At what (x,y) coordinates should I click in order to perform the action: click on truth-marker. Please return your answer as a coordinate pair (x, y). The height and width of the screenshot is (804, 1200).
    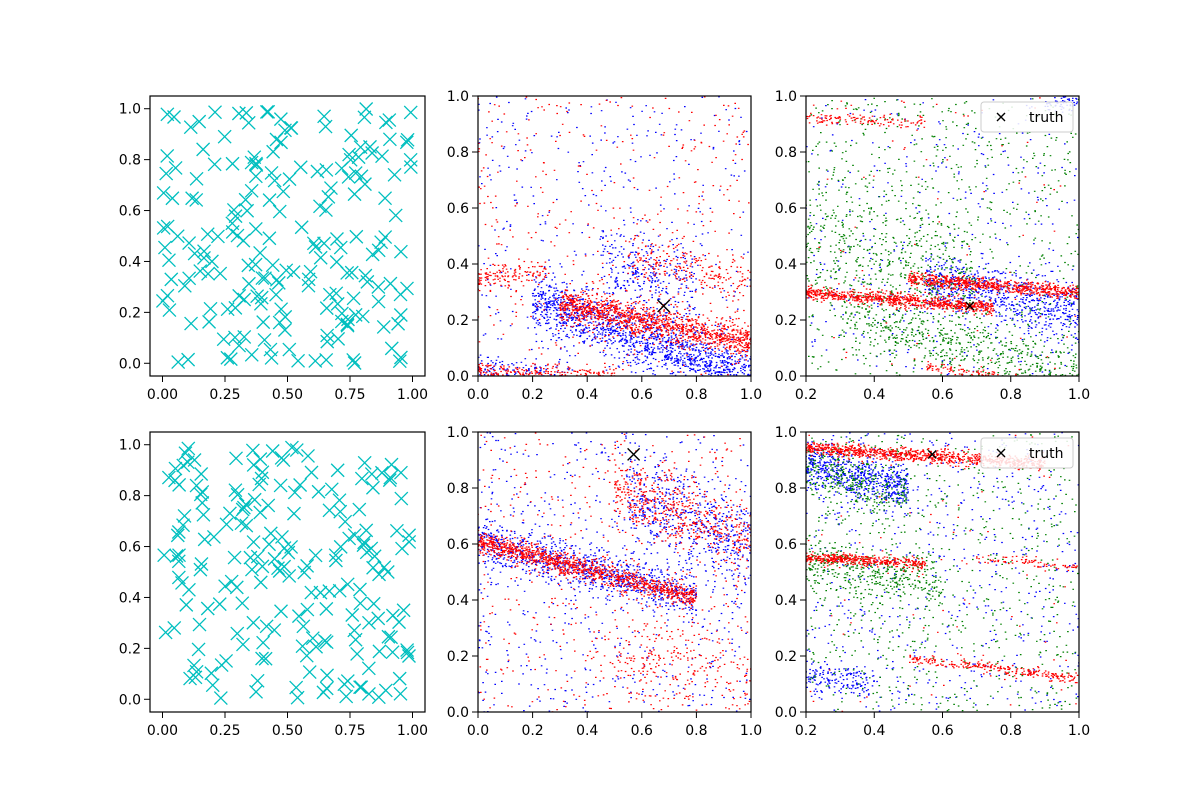
    Looking at the image, I should click on (970, 306).